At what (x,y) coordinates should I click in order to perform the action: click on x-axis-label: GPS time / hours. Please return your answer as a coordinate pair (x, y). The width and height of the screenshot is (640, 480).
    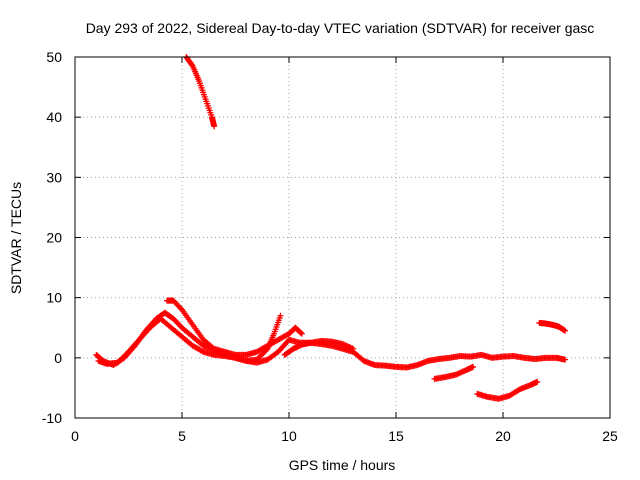
    Looking at the image, I should click on (342, 465).